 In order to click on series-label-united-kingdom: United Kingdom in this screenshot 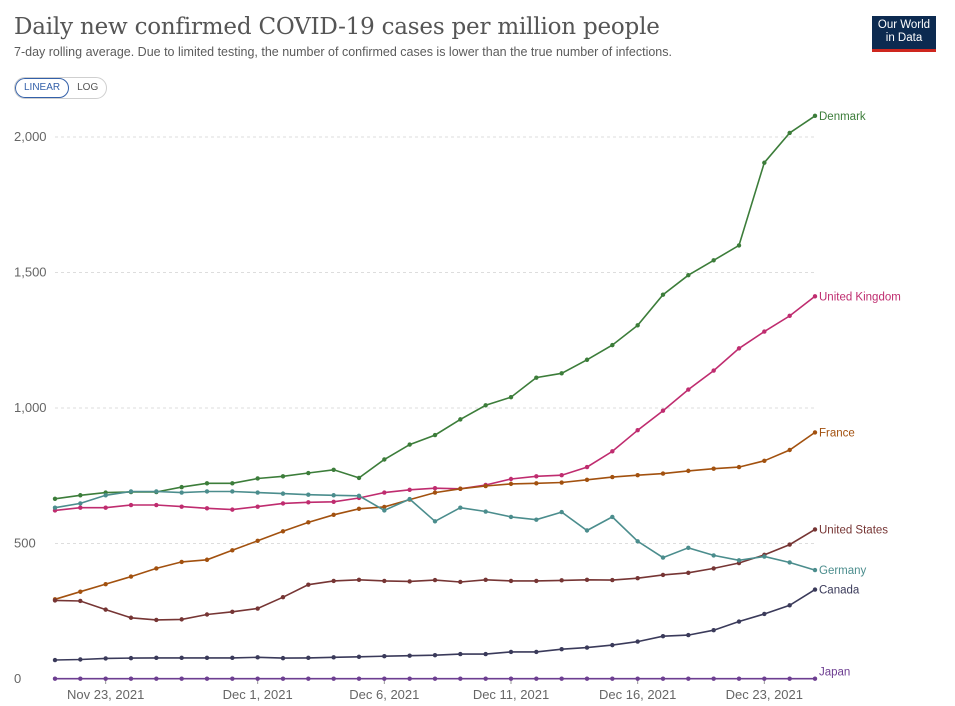, I will do `click(860, 297)`.